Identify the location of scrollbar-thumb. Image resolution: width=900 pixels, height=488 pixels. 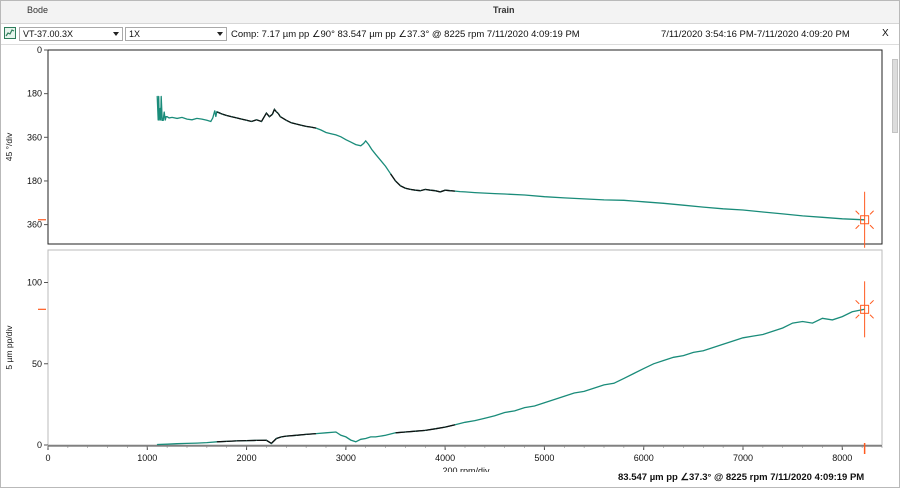
(895, 96).